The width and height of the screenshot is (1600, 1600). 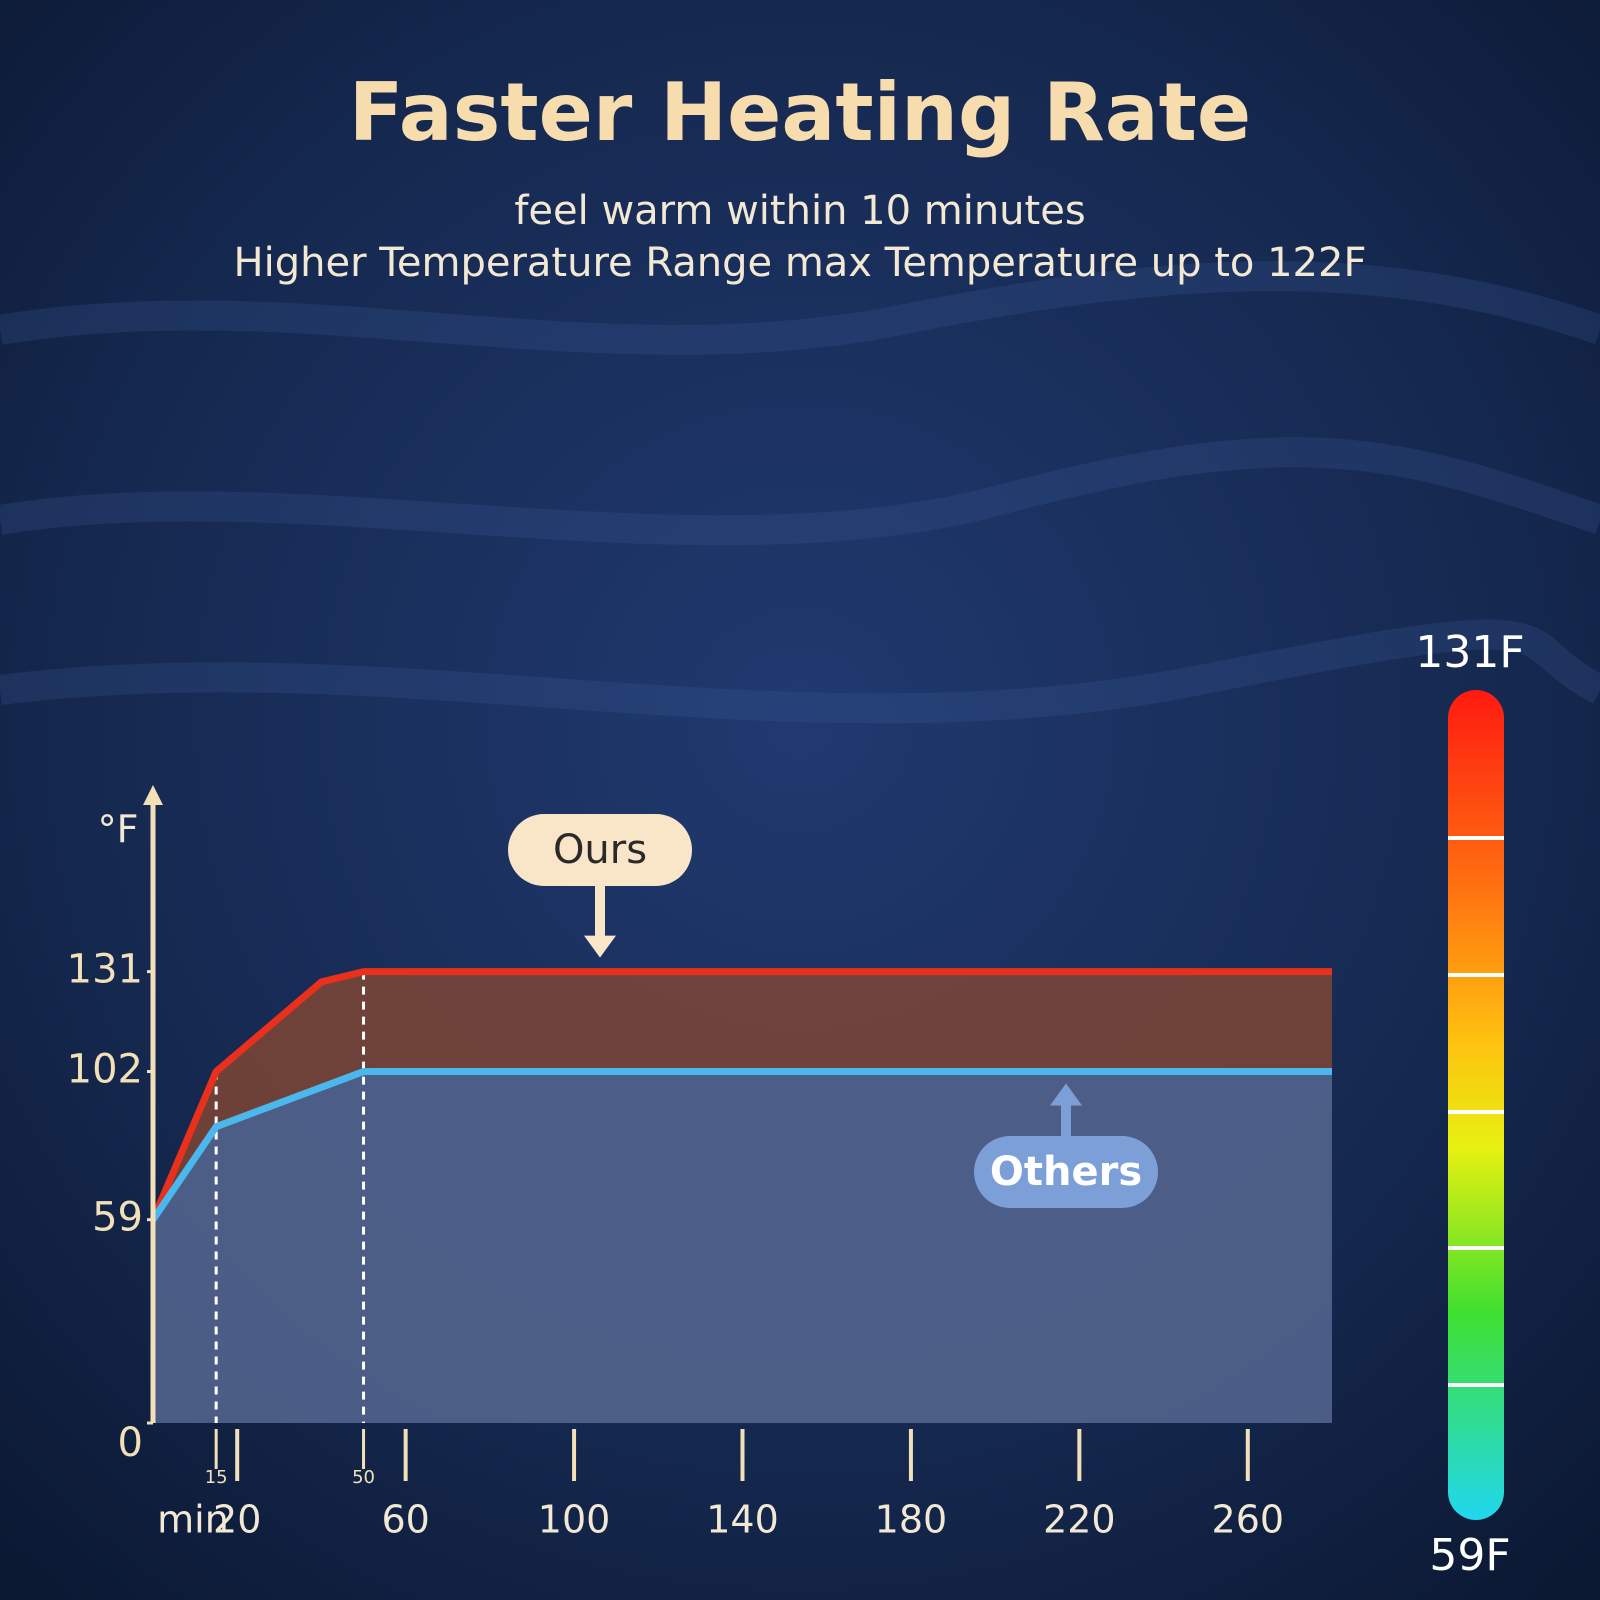 What do you see at coordinates (1469, 652) in the screenshot?
I see `color-bar-top-label: 131F` at bounding box center [1469, 652].